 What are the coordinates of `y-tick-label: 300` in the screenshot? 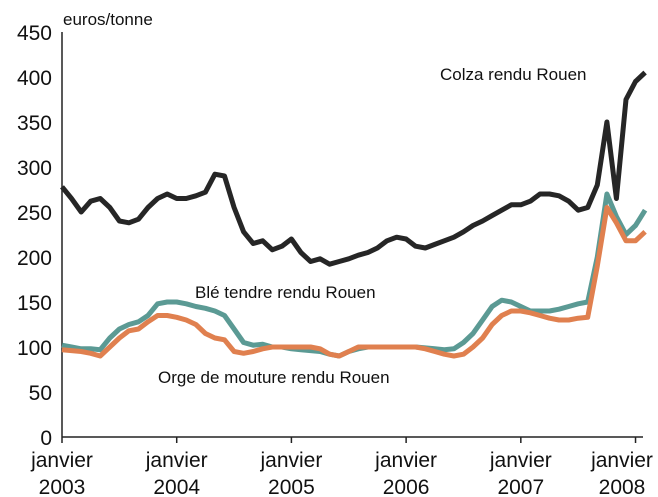 It's located at (34, 168).